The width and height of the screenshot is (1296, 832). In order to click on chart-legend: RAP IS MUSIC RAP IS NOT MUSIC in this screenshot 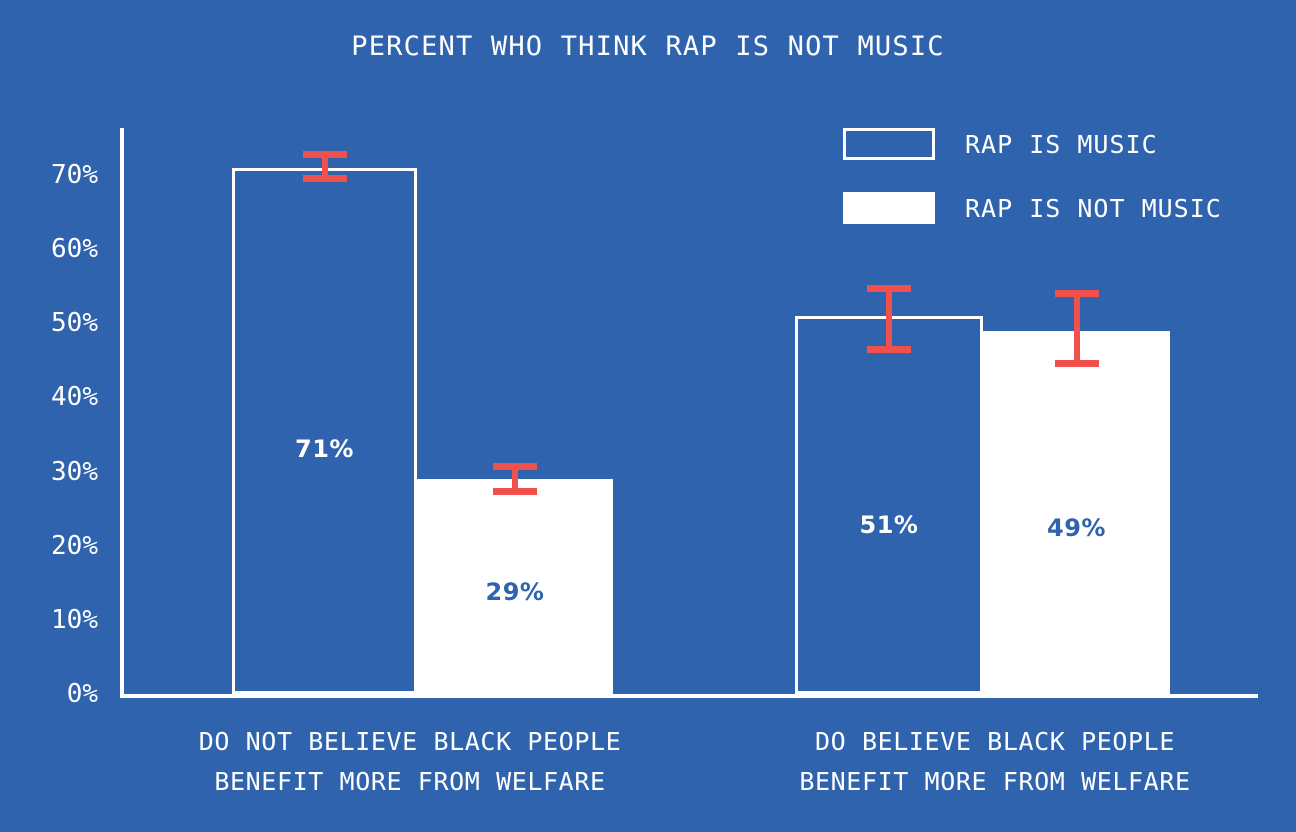, I will do `click(1058, 186)`.